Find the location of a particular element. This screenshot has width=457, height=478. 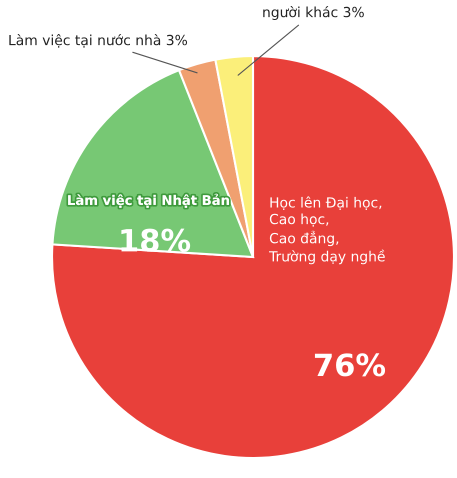

slice-label: người khác 3% is located at coordinates (313, 13).